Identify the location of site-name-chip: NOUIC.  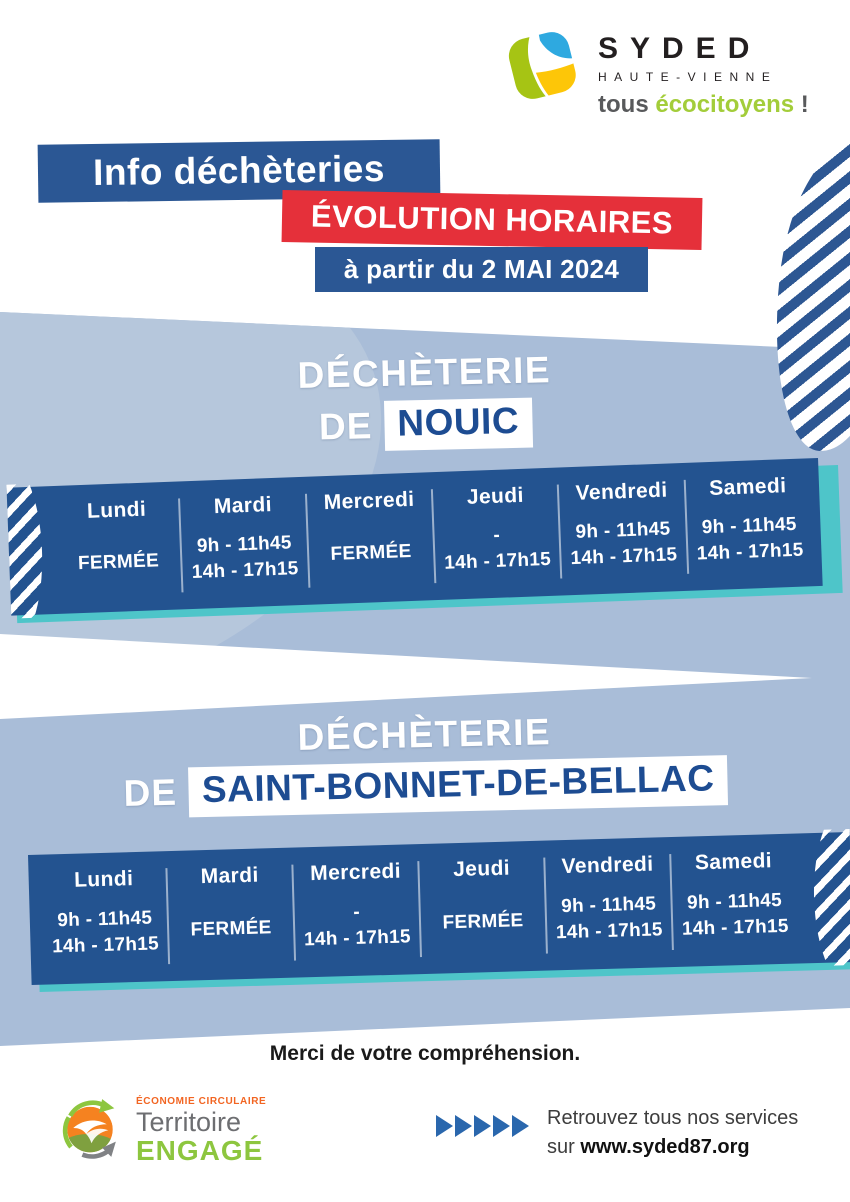
(458, 424).